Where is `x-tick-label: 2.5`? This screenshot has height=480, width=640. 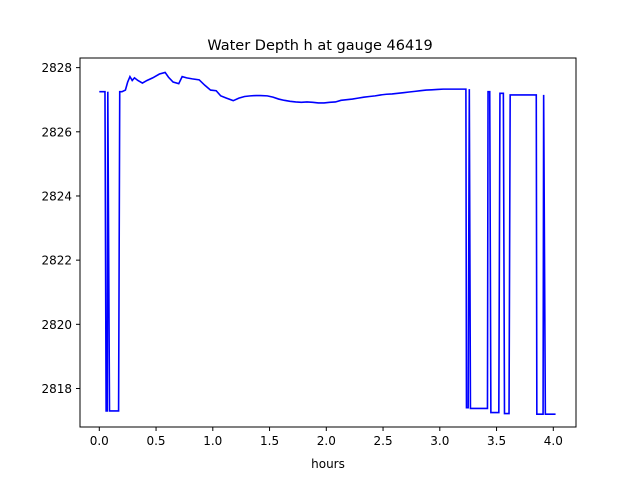
x-tick-label: 2.5 is located at coordinates (383, 441).